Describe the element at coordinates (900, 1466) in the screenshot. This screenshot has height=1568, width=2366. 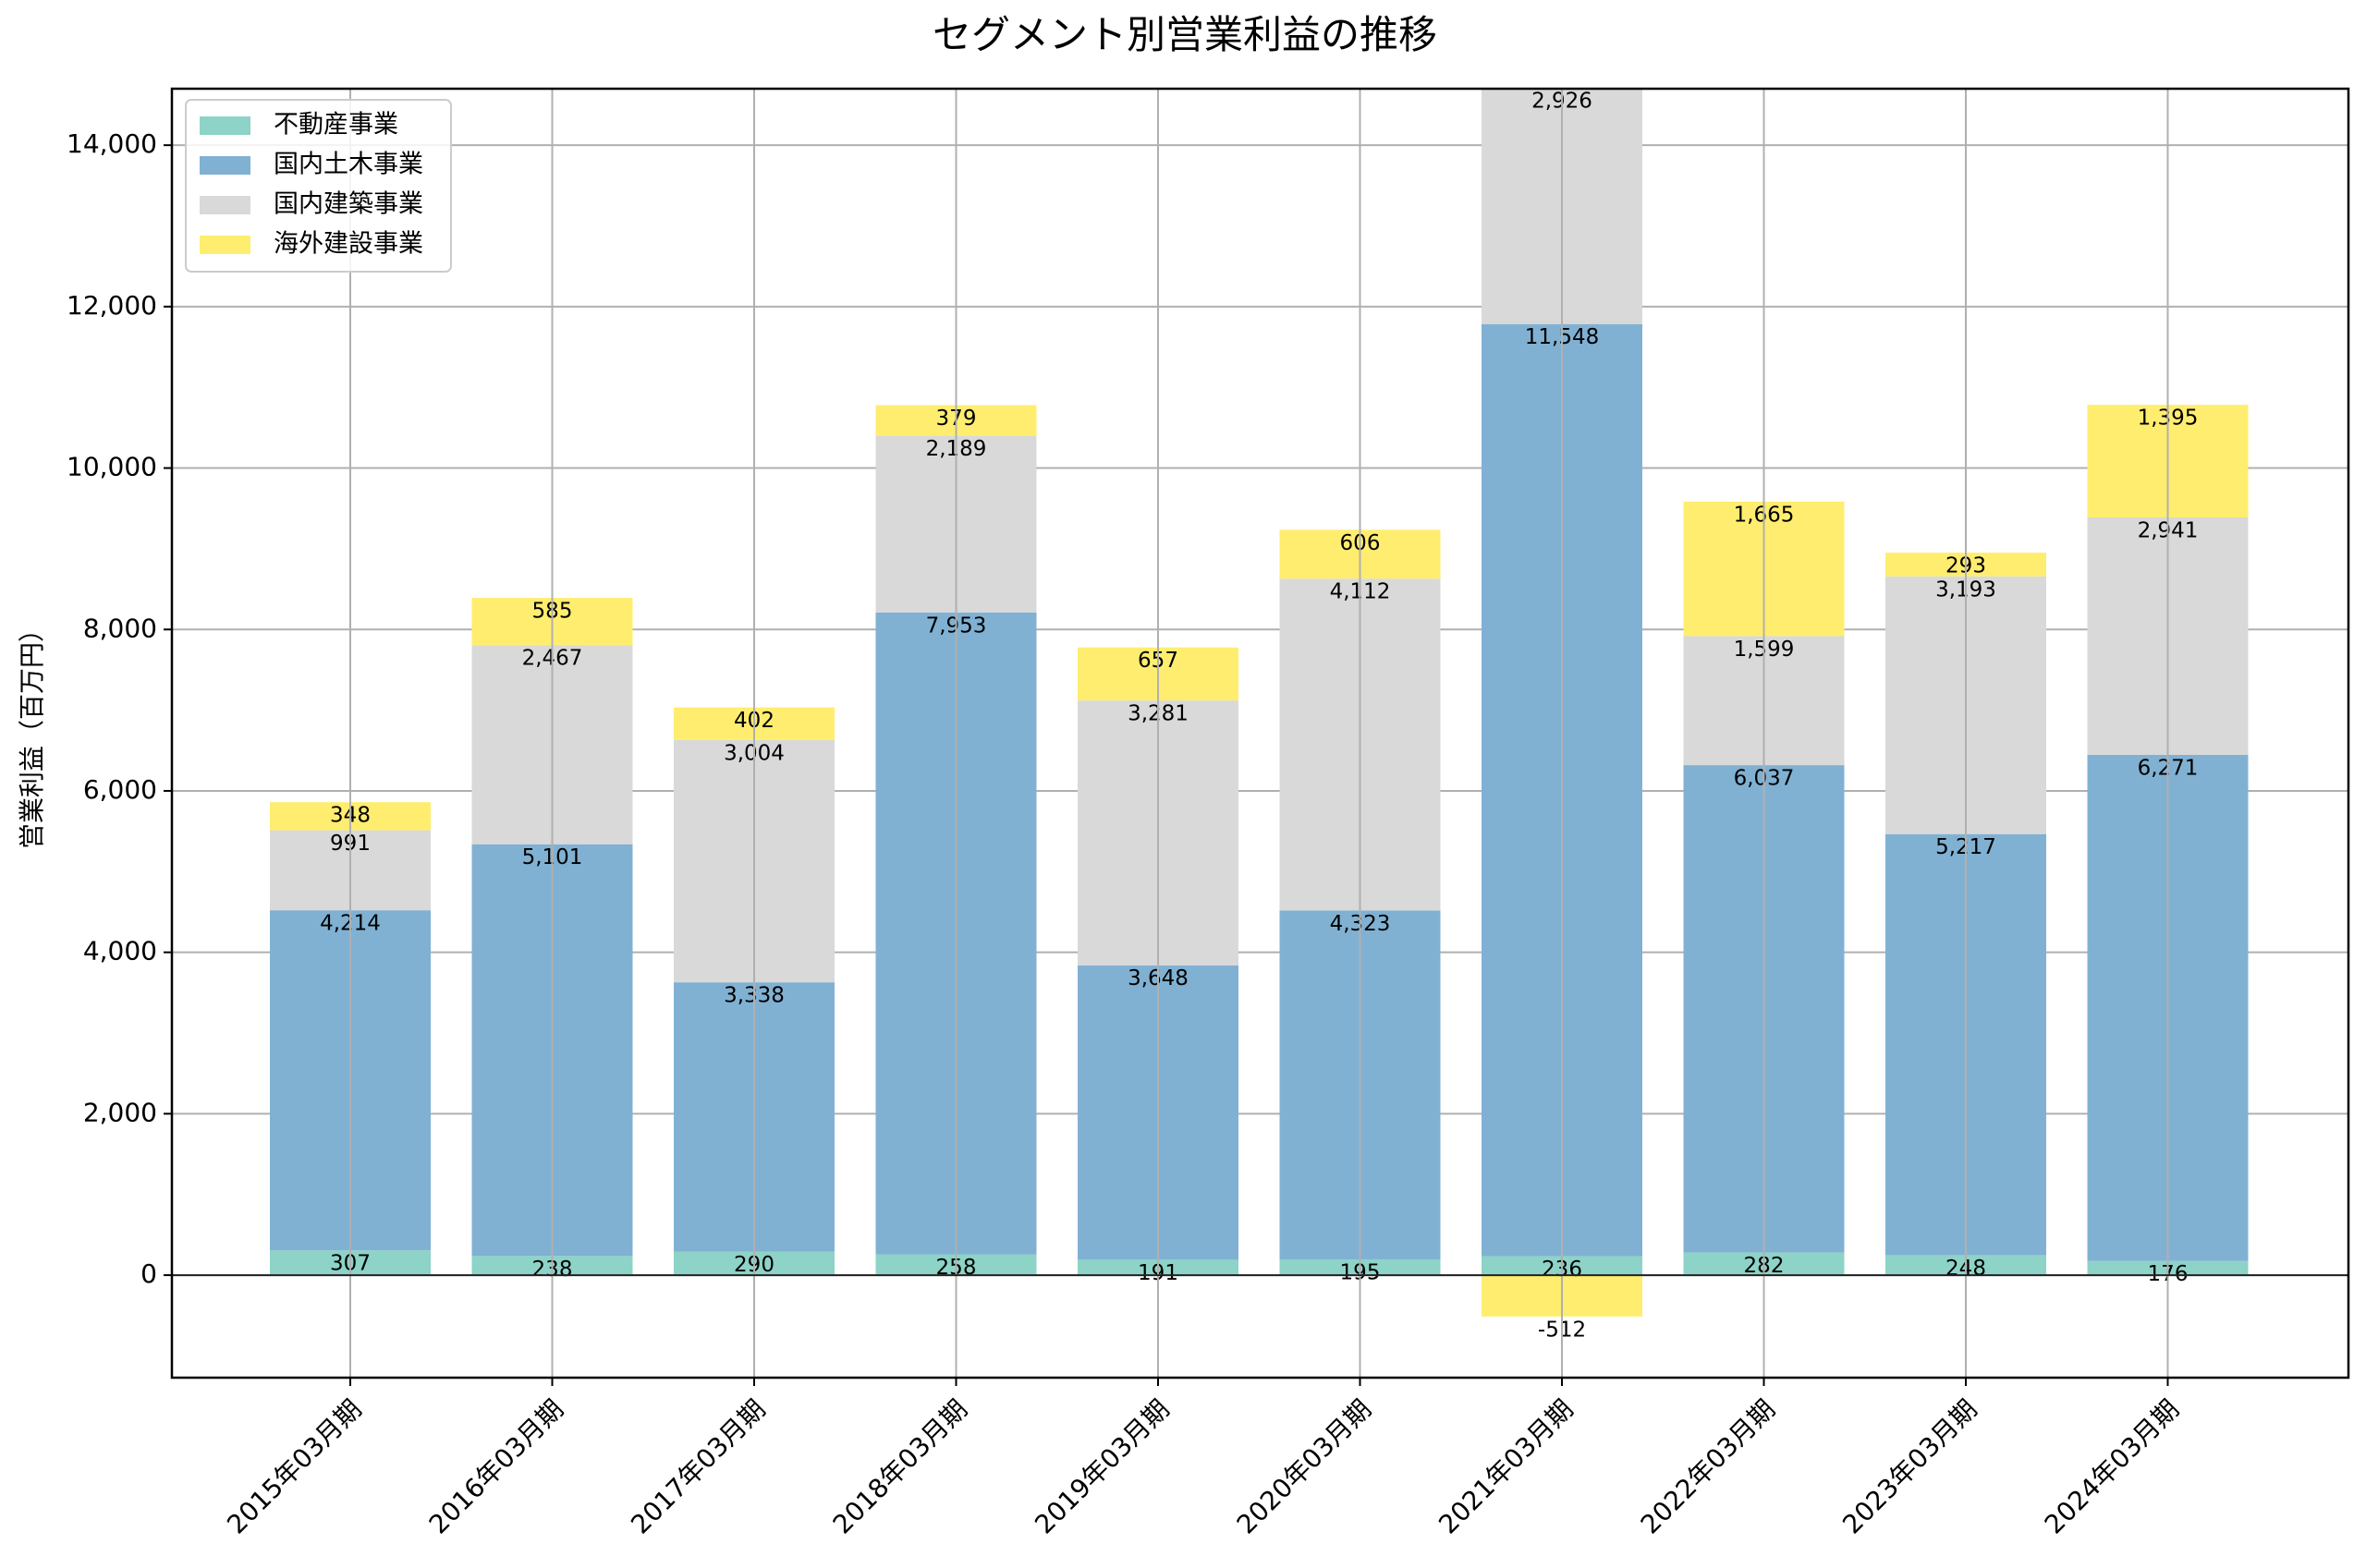
I see `x-tick-label: 2018年03月期` at that location.